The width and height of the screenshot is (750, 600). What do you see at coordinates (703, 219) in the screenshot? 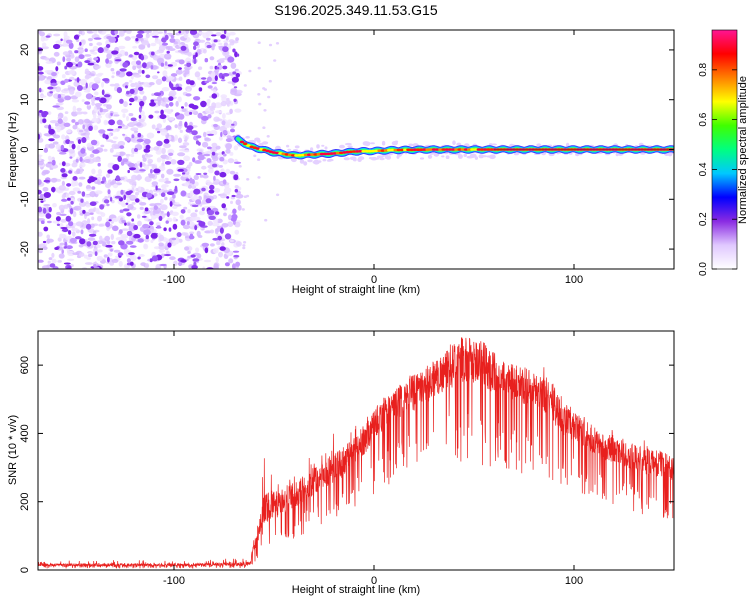
I see `colorbar-tick-label: 0.2` at bounding box center [703, 219].